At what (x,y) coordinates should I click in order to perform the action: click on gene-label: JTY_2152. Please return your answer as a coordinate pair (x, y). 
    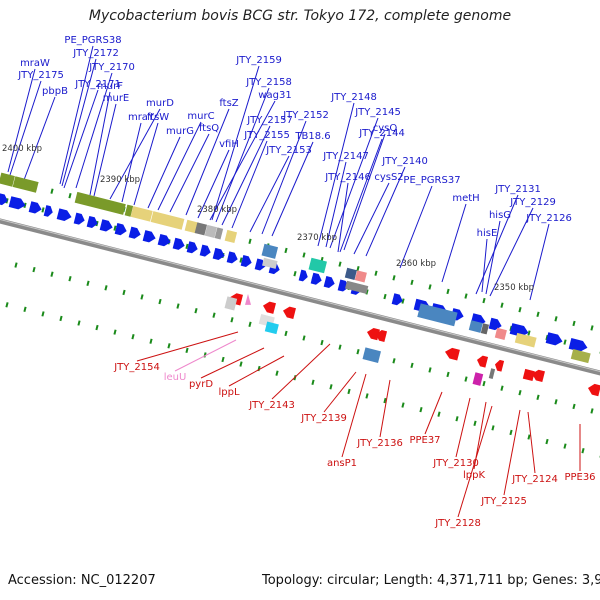
    Looking at the image, I should click on (305, 115).